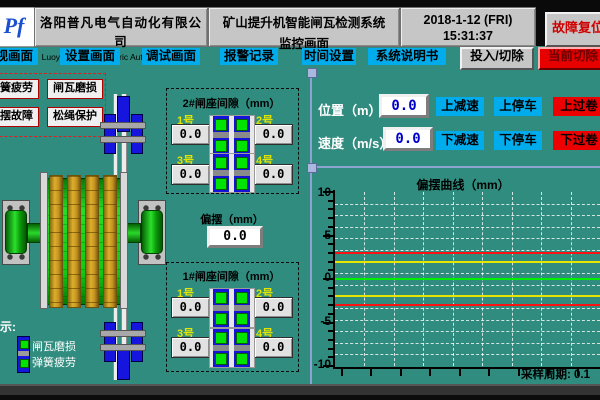 The width and height of the screenshot is (600, 400). Describe the element at coordinates (317, 321) in the screenshot. I see `y-tick-label: -5` at that location.